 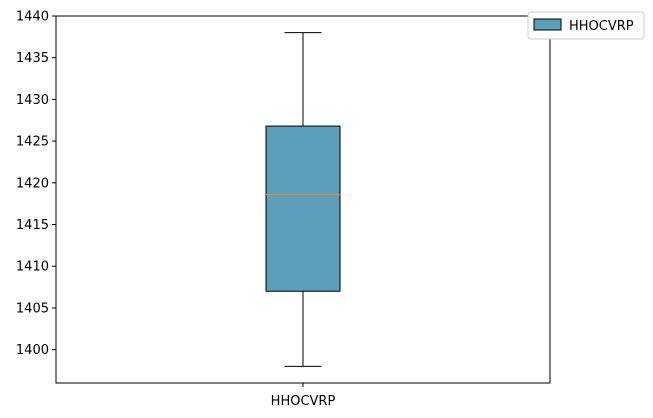 I want to click on y-tick-label: 1440, so click(x=32, y=17).